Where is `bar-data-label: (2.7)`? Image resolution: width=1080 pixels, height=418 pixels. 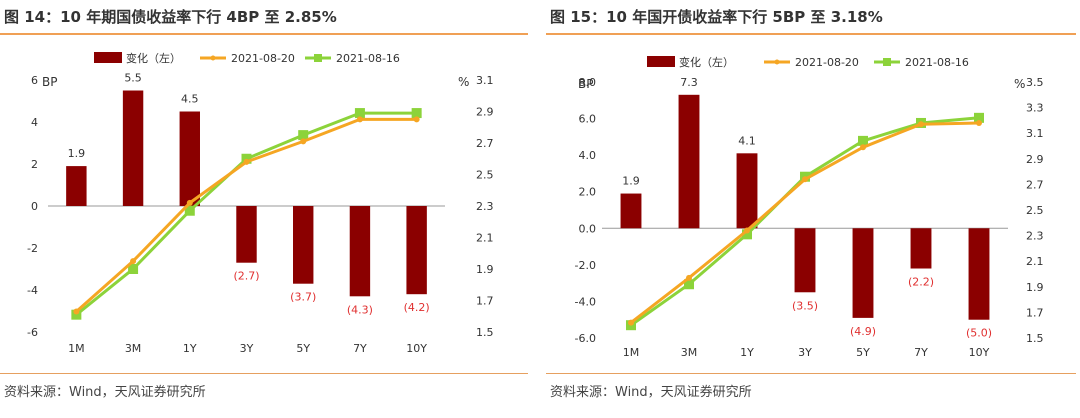 bar-data-label: (2.7) is located at coordinates (246, 276).